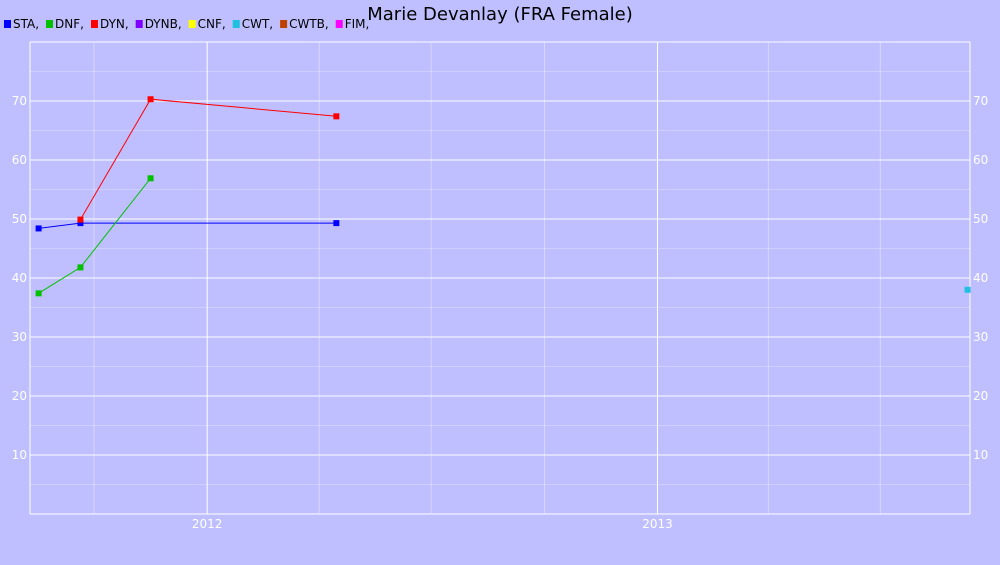  What do you see at coordinates (357, 24) in the screenshot?
I see `legend-label: FIM,` at bounding box center [357, 24].